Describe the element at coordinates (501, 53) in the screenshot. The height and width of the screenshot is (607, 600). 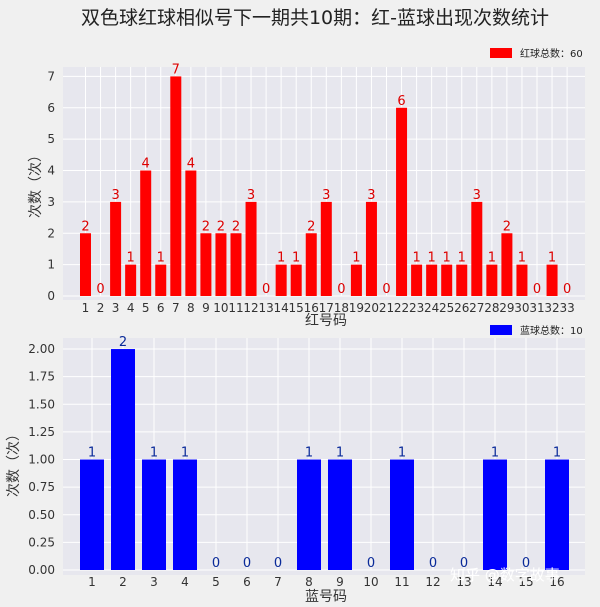
I see `red-legend-swatch` at that location.